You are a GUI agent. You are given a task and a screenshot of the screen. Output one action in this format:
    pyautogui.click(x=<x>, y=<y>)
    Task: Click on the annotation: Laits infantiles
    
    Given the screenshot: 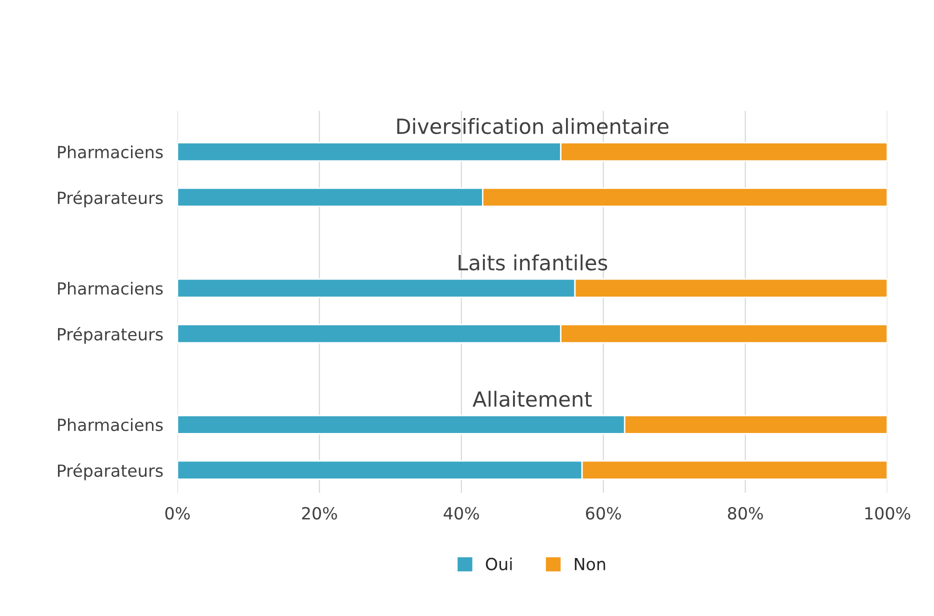 What is the action you would take?
    pyautogui.click(x=533, y=262)
    